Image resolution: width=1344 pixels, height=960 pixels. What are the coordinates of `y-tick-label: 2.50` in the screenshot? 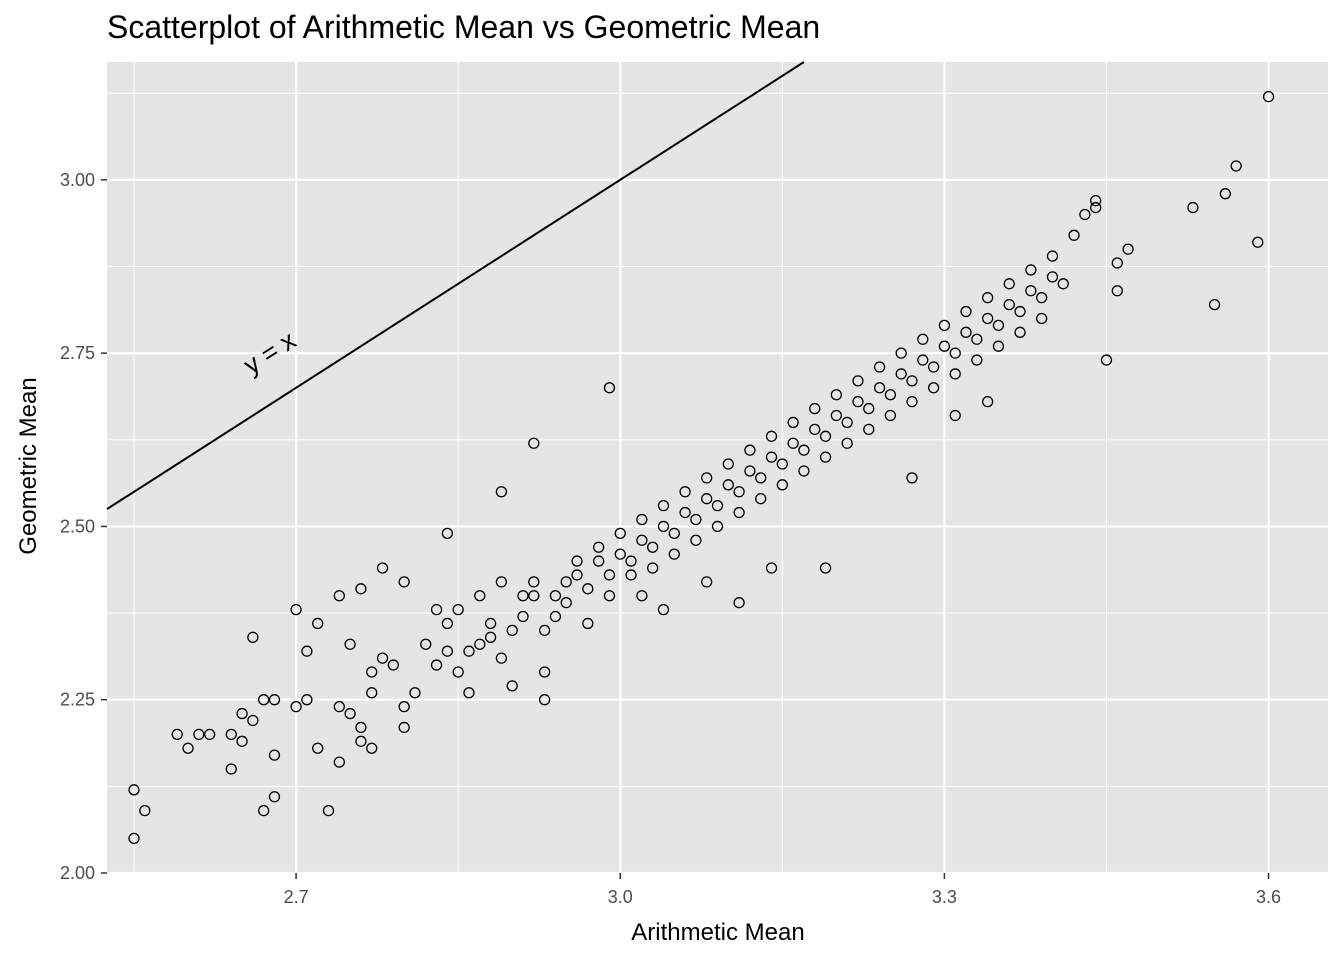 It's located at (77, 526).